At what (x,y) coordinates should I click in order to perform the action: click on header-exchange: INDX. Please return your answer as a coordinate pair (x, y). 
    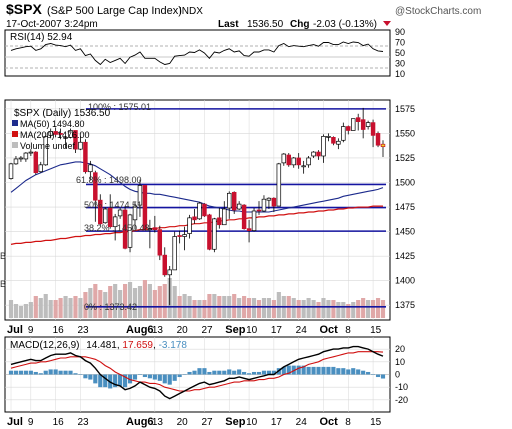
    Looking at the image, I should click on (191, 11).